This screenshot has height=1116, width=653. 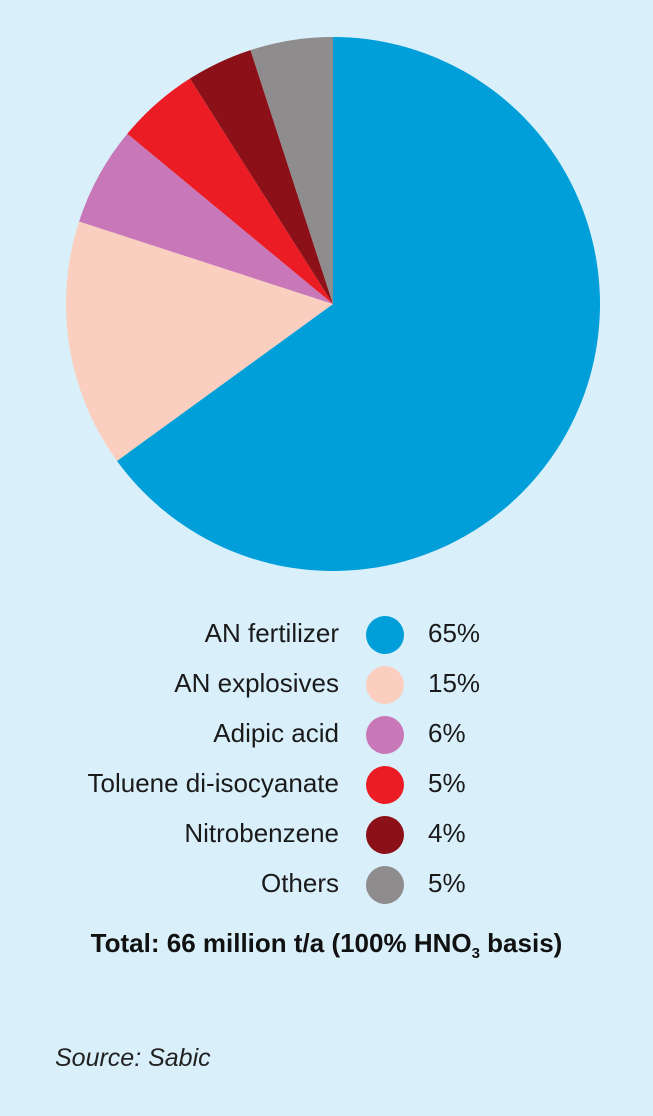 What do you see at coordinates (256, 683) in the screenshot?
I see `legend-label: AN explosives` at bounding box center [256, 683].